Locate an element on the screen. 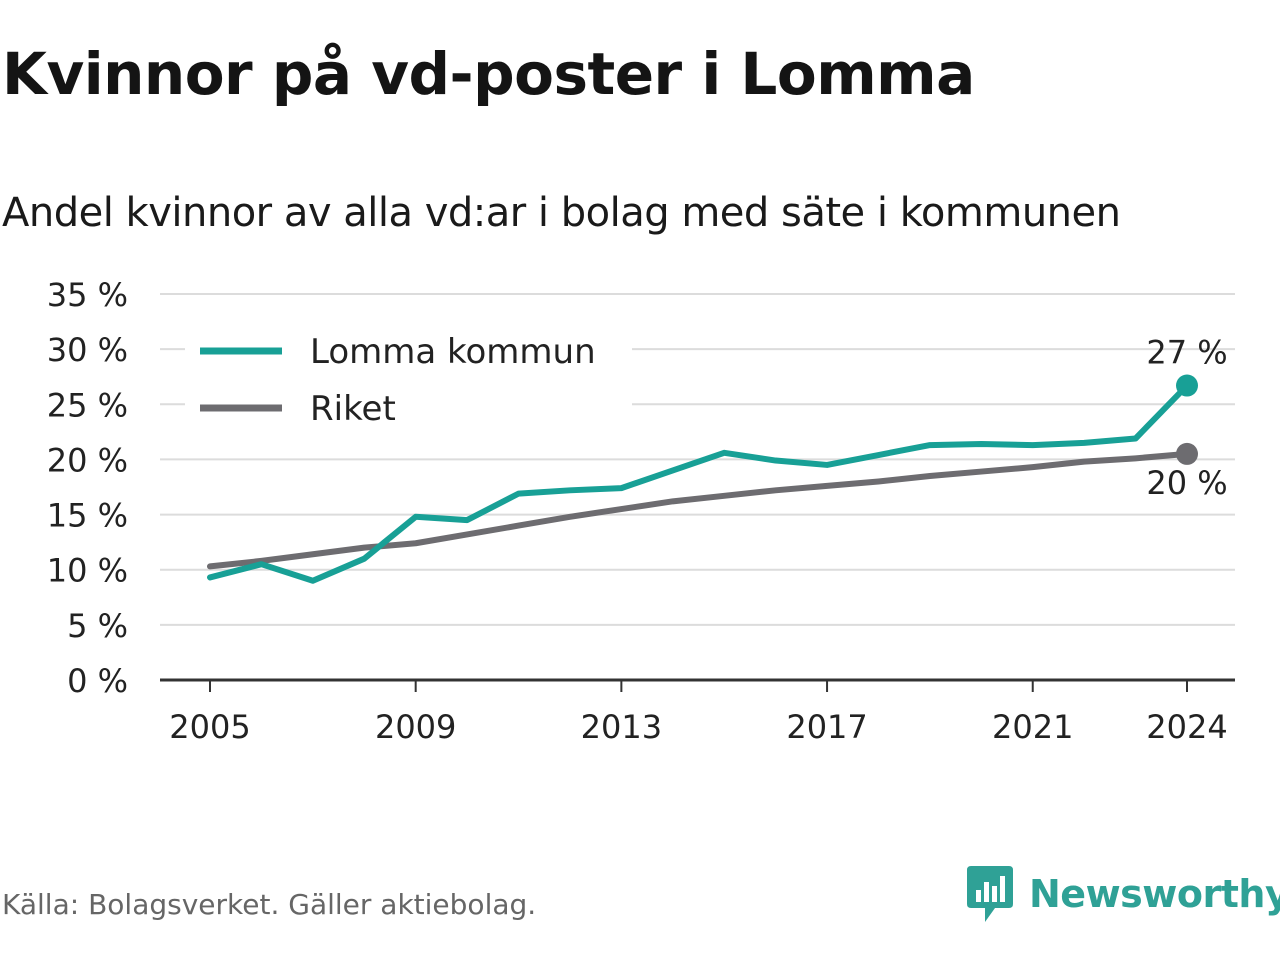 Image resolution: width=1280 pixels, height=960 pixels. x-tick-label: 2013 is located at coordinates (621, 727).